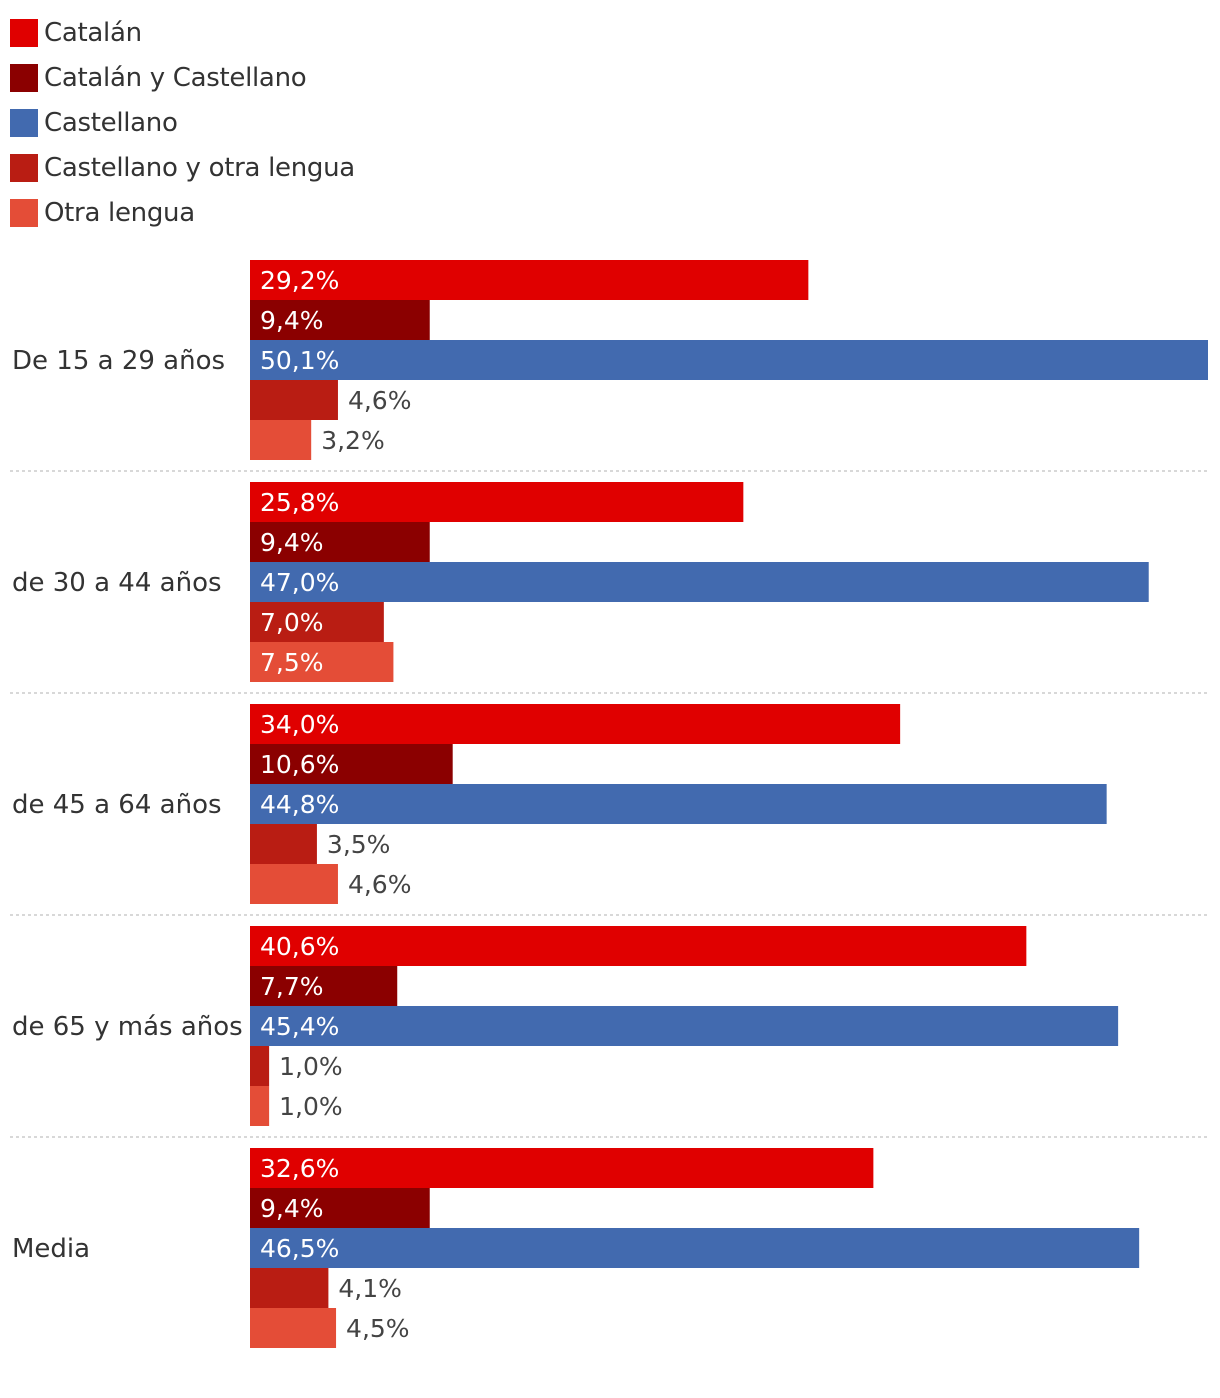 The image size is (1220, 1398). Describe the element at coordinates (182, 32) in the screenshot. I see `legend-item-catalan: Catalán` at that location.